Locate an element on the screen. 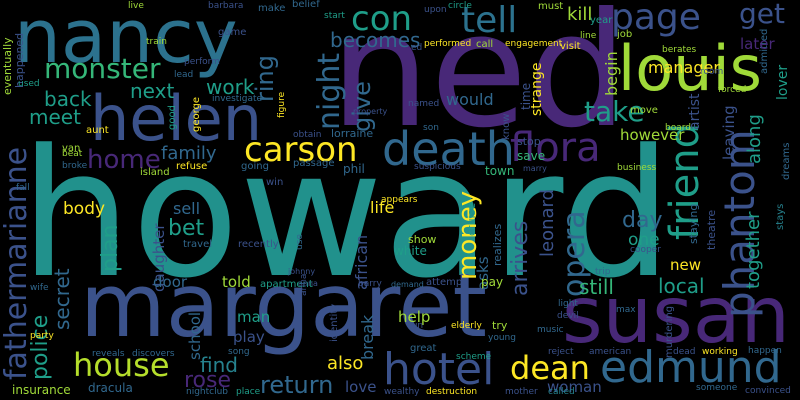 This screenshot has width=800, height=400. word-hotel: hotel is located at coordinates (439, 369).